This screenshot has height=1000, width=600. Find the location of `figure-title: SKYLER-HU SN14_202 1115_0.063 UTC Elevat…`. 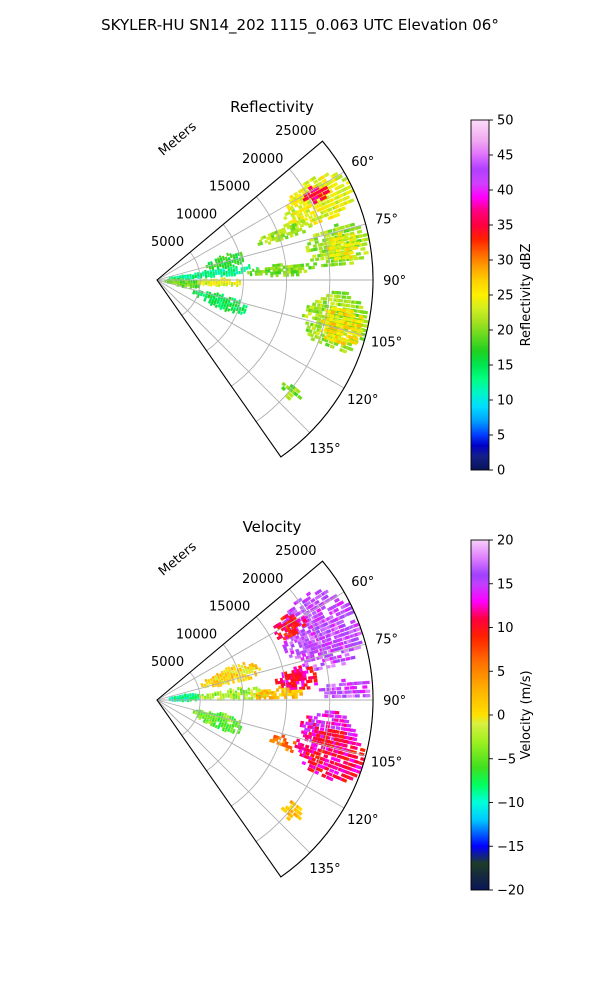

figure-title: SKYLER-HU SN14_202 1115_0.063 UTC Elevat… is located at coordinates (300, 25).